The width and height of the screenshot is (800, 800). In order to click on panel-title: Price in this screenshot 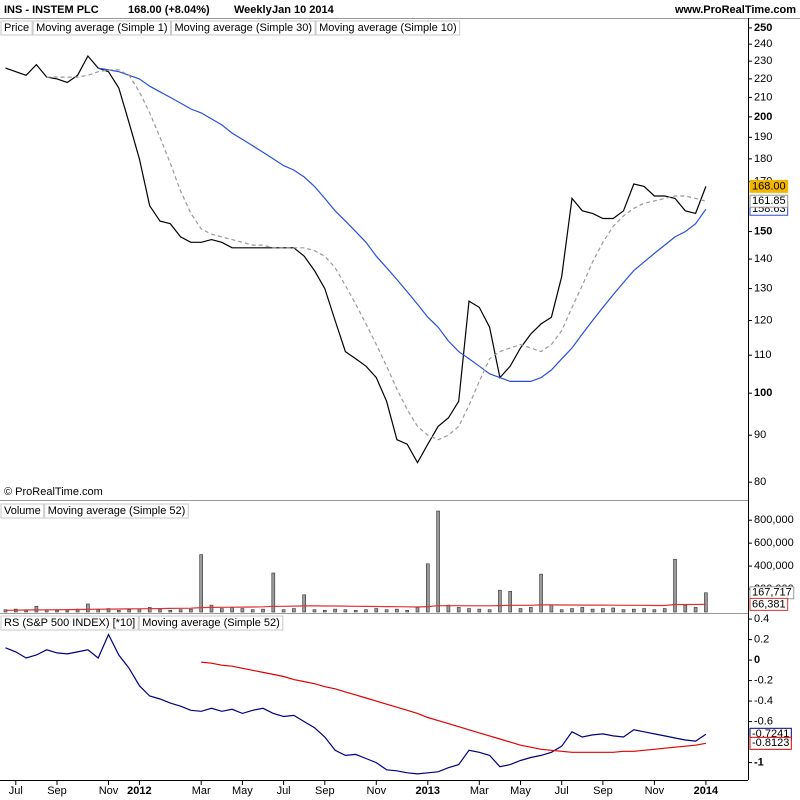, I will do `click(16, 28)`.